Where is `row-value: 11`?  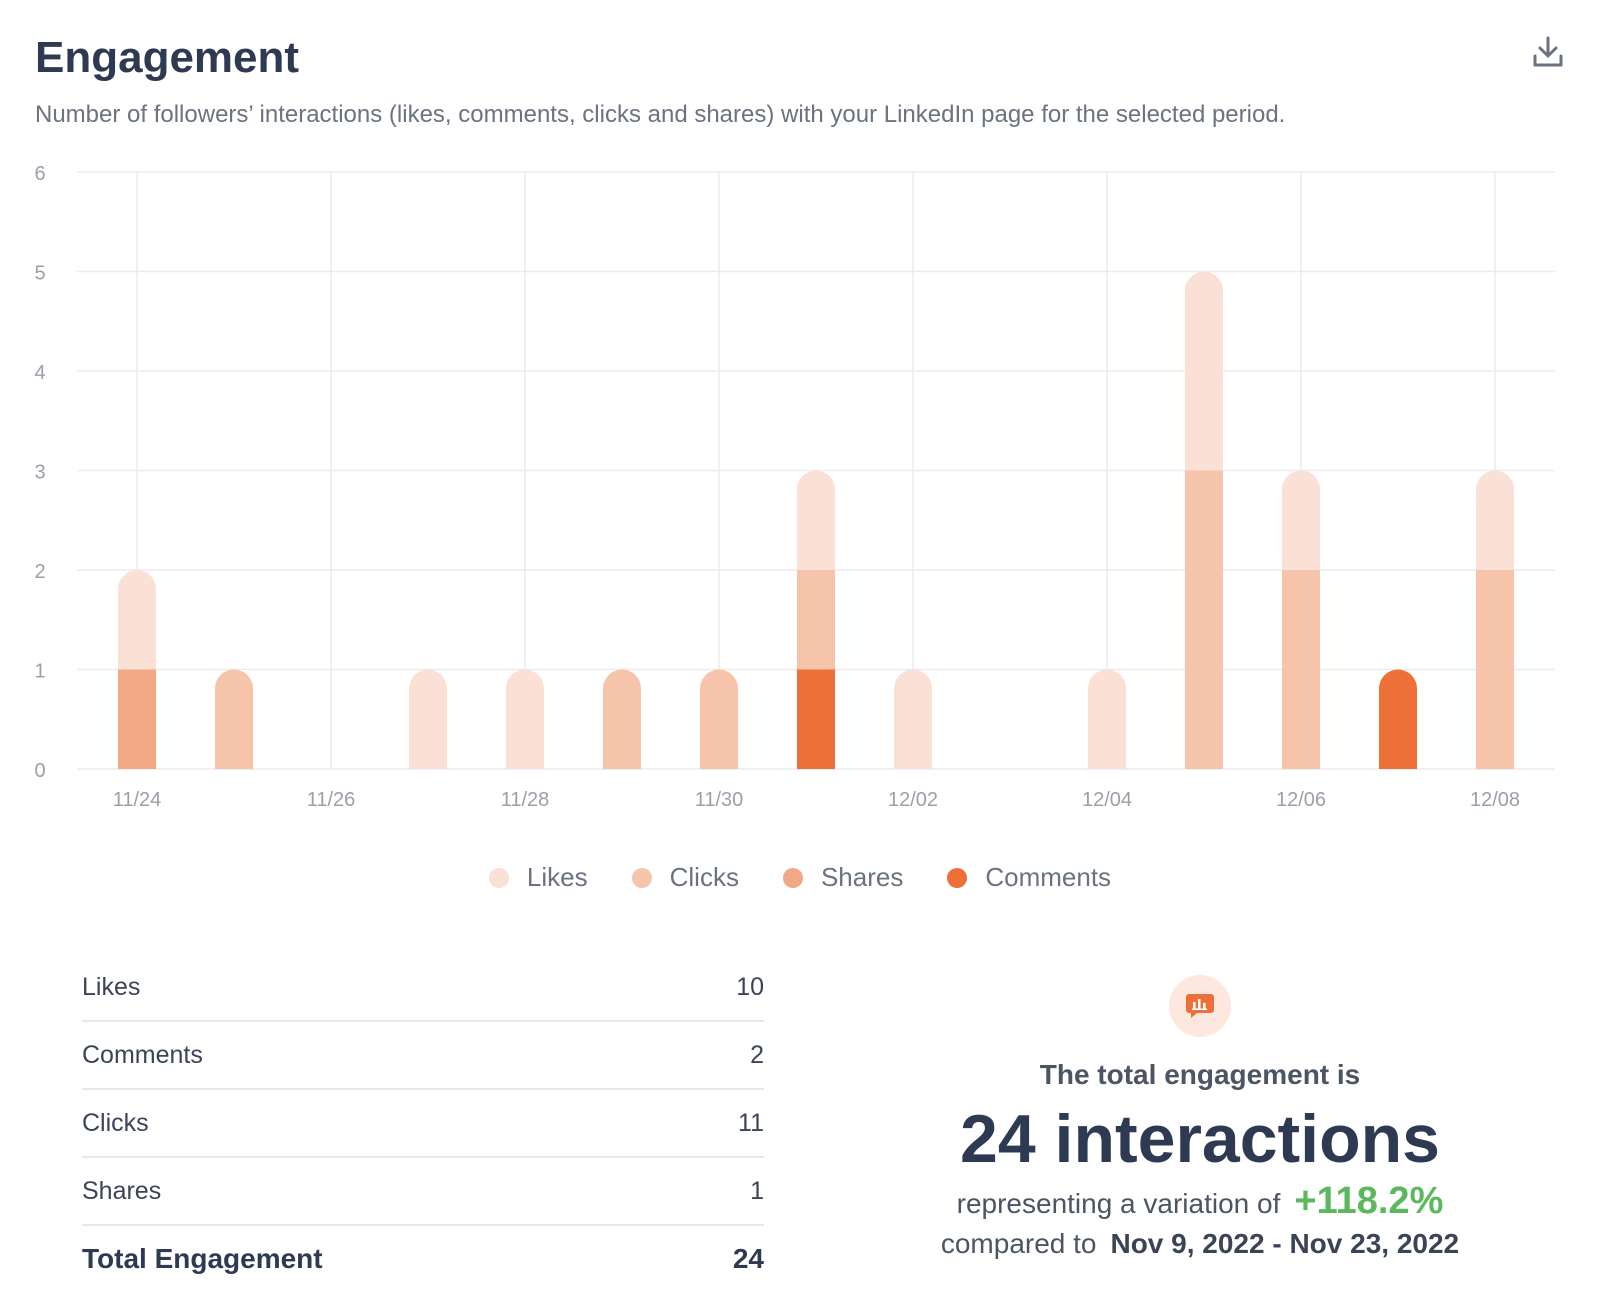
row-value: 11 is located at coordinates (751, 1122).